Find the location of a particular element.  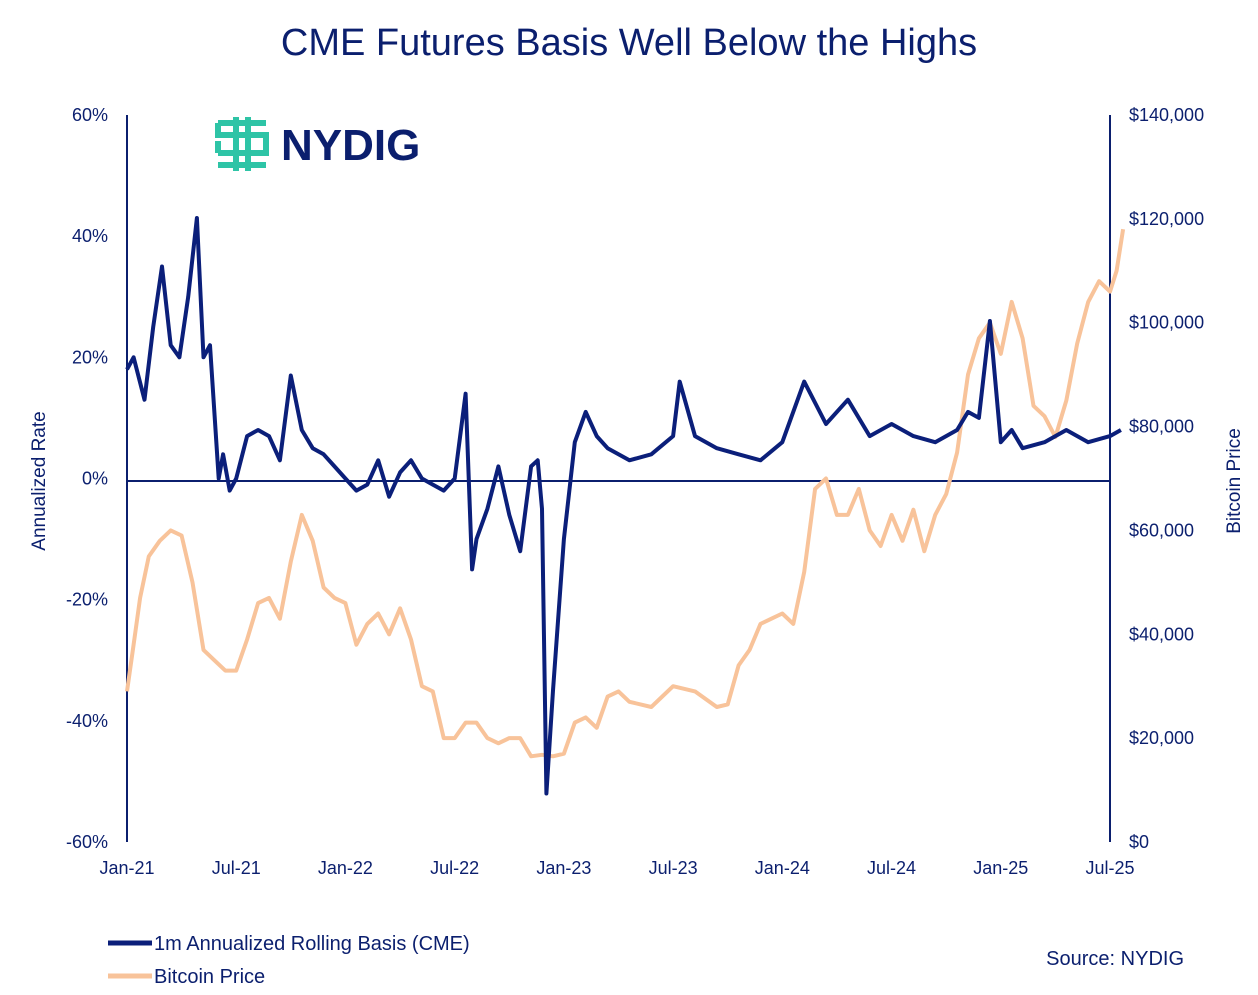

right-y-tick-label: $0 is located at coordinates (1139, 842).